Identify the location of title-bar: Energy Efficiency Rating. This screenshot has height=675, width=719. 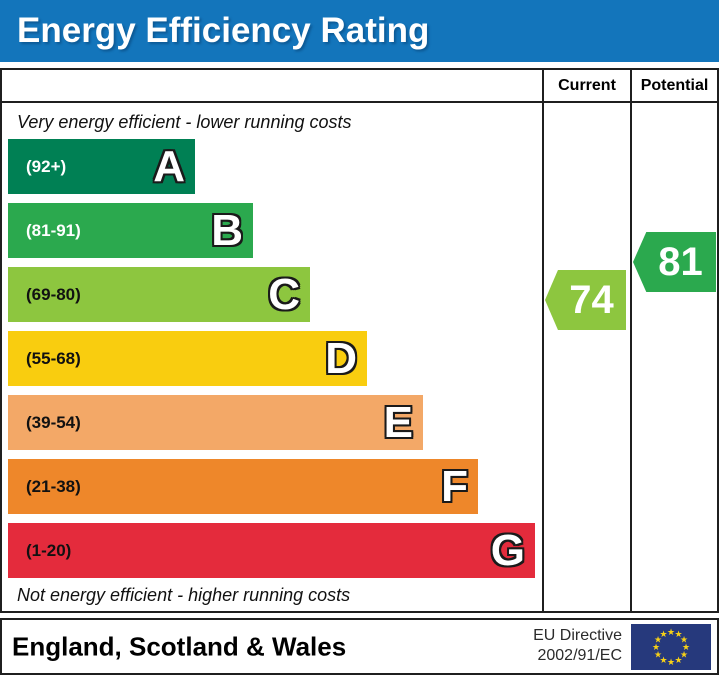
(359, 31).